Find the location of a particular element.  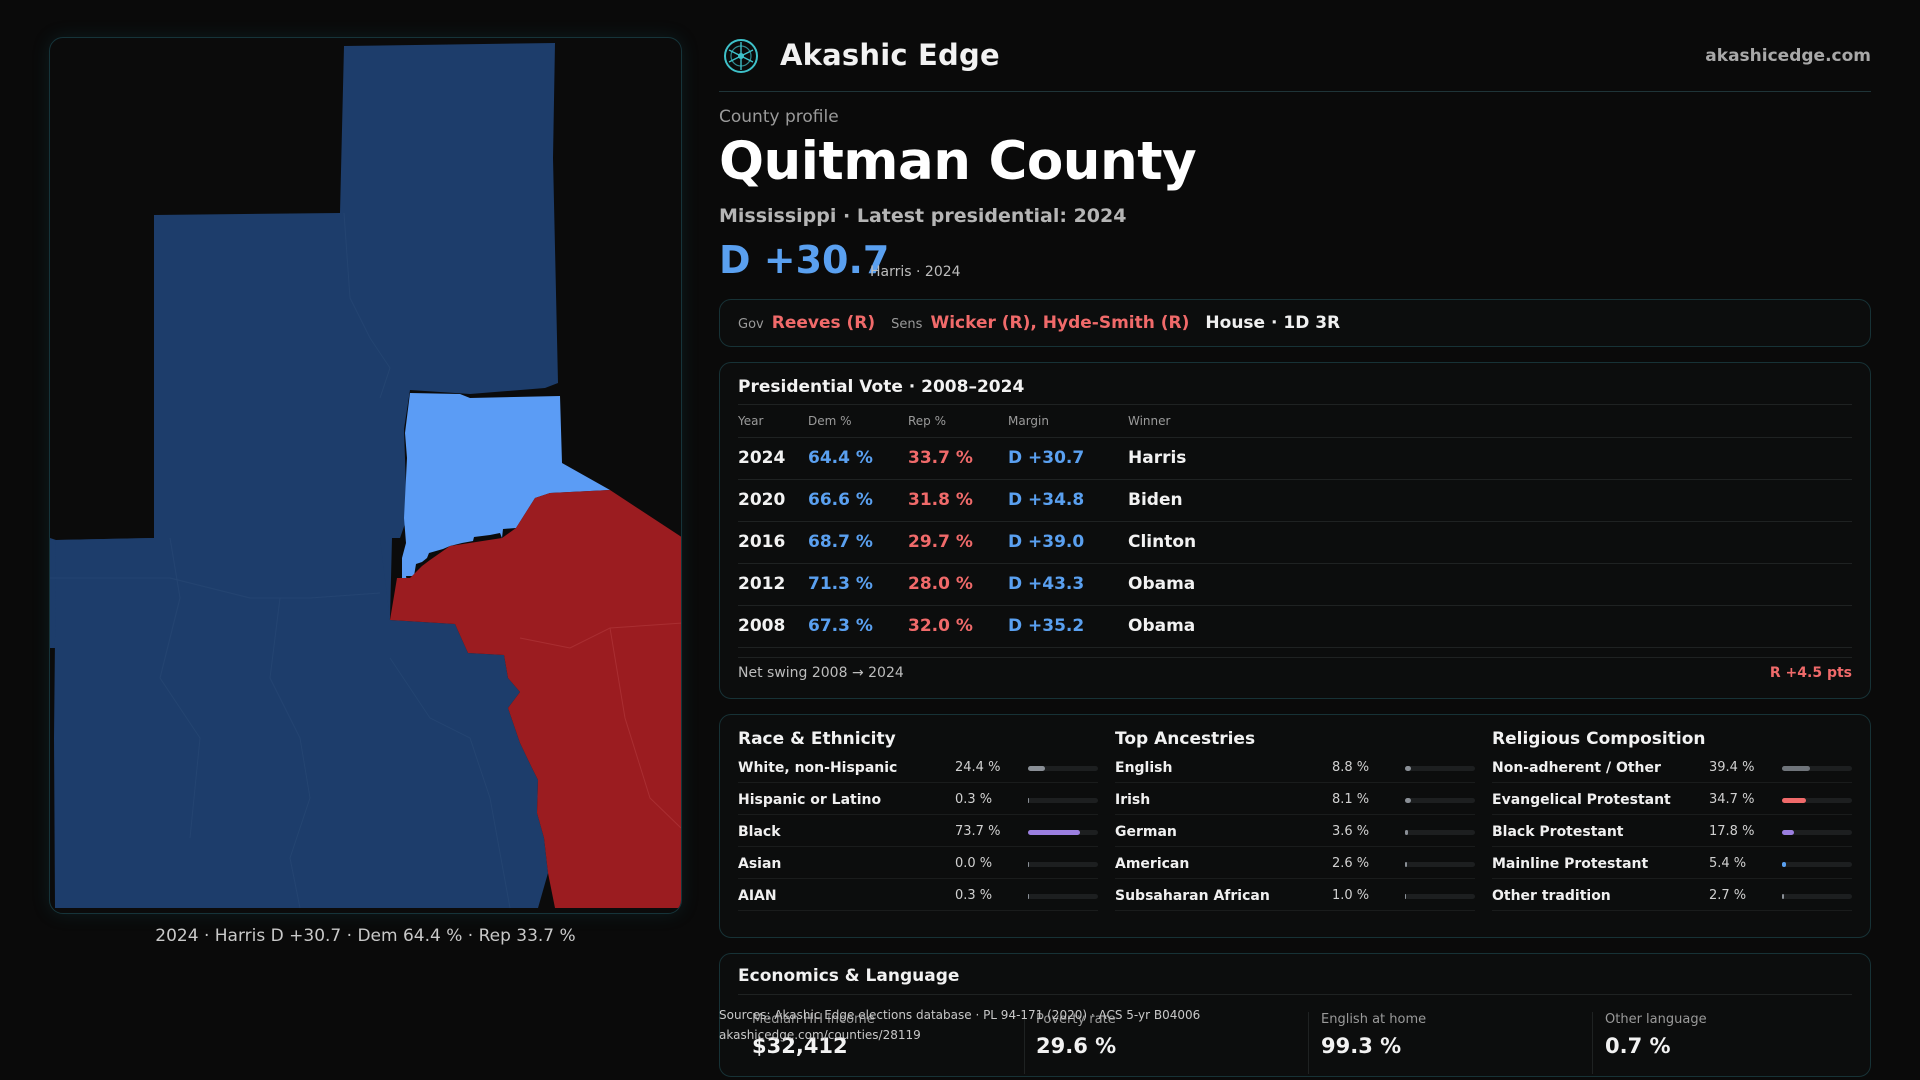

ancestry-row: English 8.8 % is located at coordinates (1295, 767).